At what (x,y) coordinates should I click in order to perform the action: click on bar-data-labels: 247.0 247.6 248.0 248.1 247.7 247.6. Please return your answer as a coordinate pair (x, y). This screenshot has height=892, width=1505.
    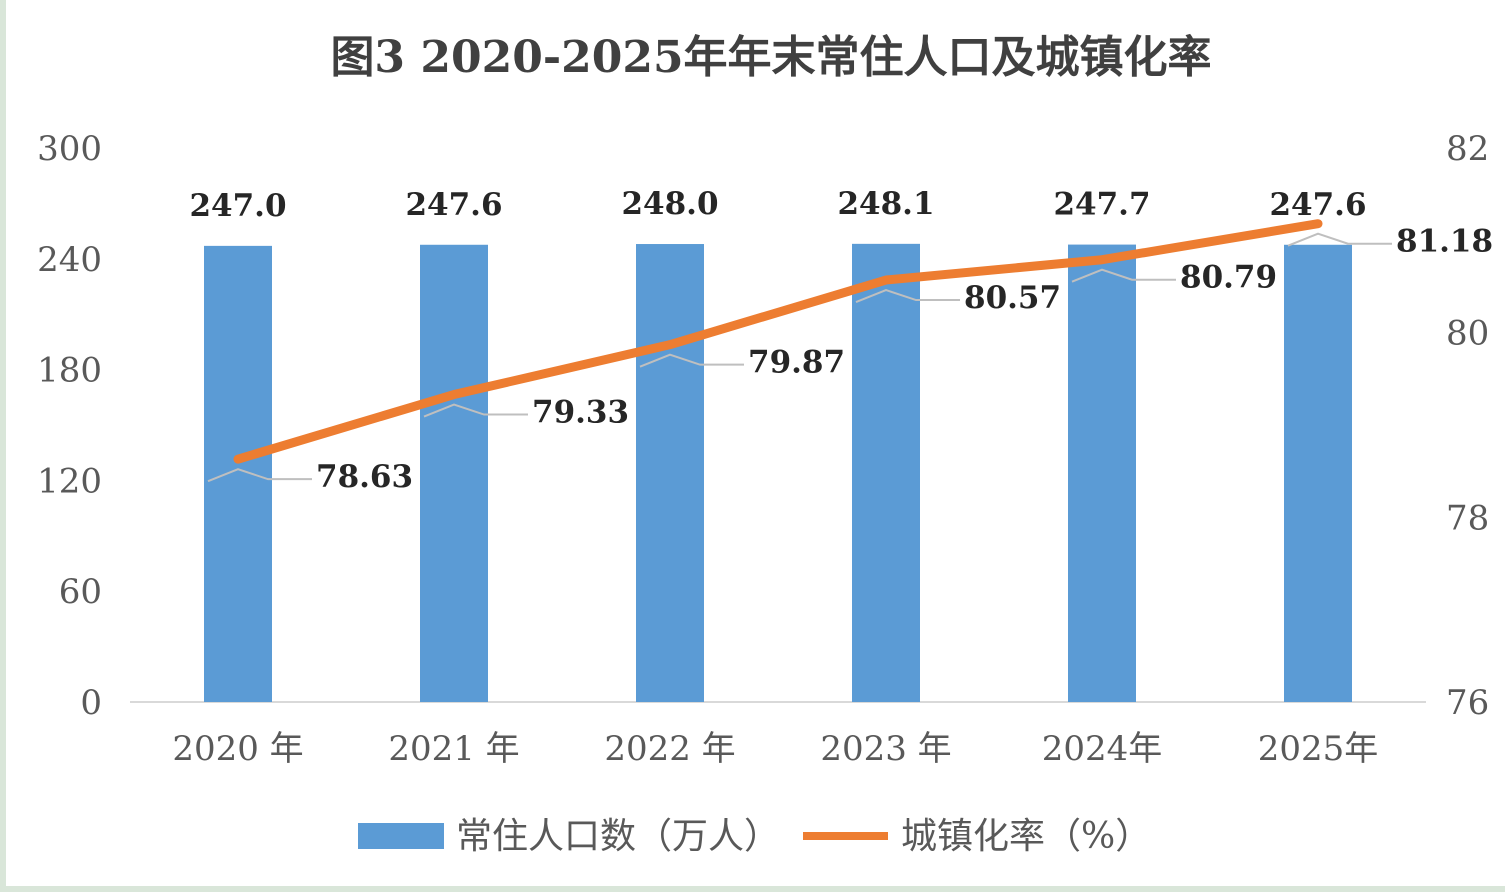
    Looking at the image, I should click on (777, 205).